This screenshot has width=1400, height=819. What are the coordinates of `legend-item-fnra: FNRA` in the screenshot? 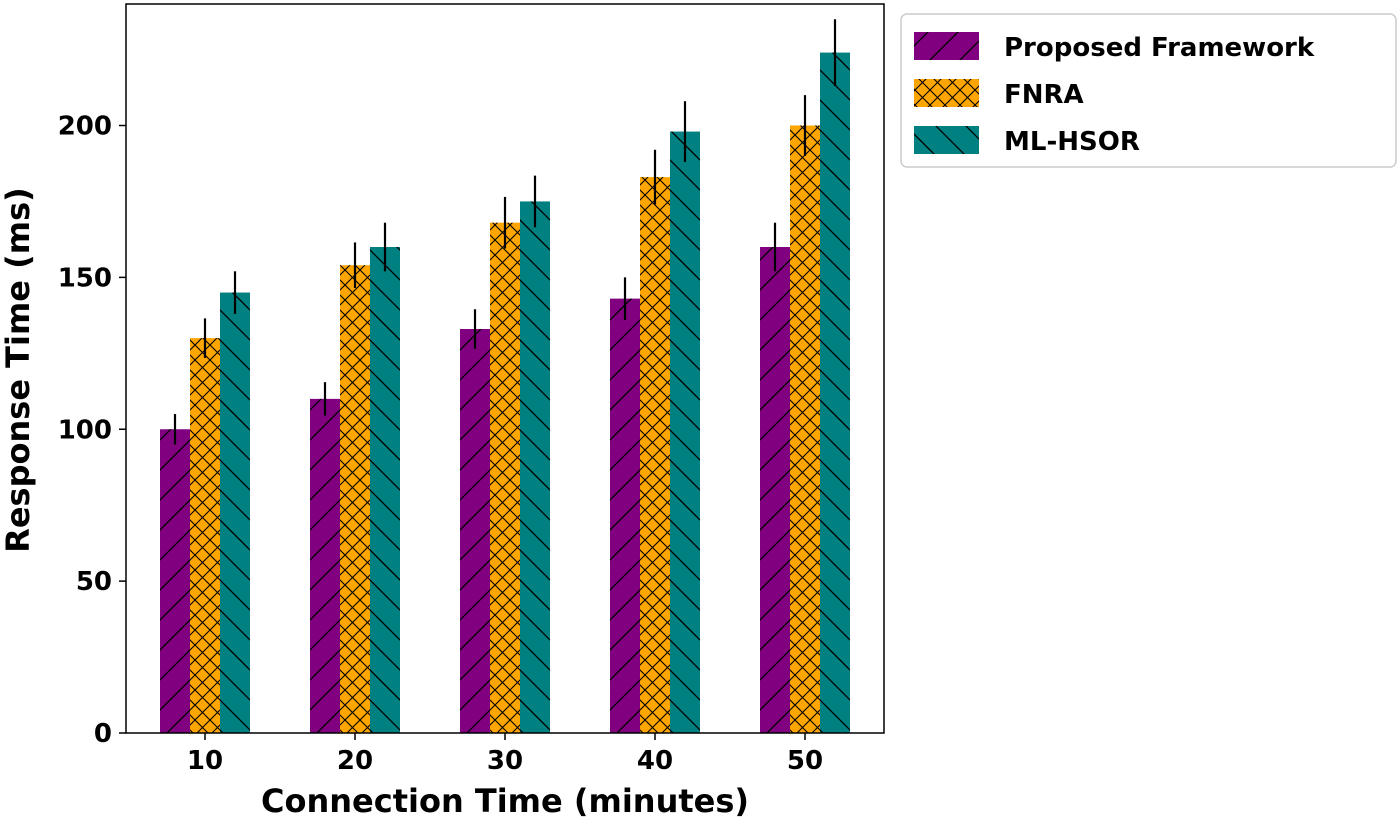 It's located at (999, 94).